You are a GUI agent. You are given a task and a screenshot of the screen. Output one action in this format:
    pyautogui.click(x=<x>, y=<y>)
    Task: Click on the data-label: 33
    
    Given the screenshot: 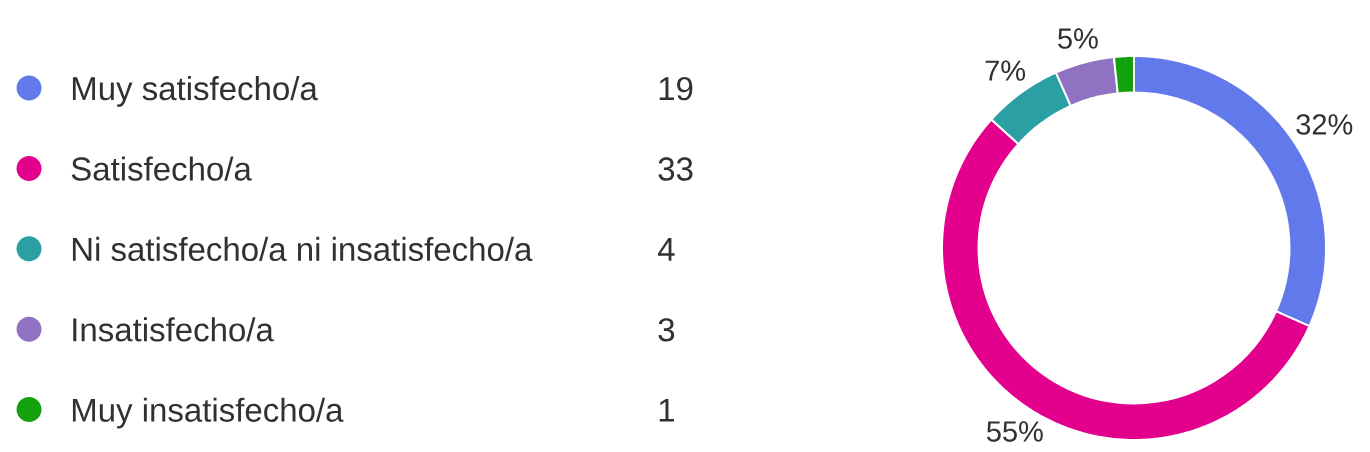 What is the action you would take?
    pyautogui.click(x=675, y=169)
    